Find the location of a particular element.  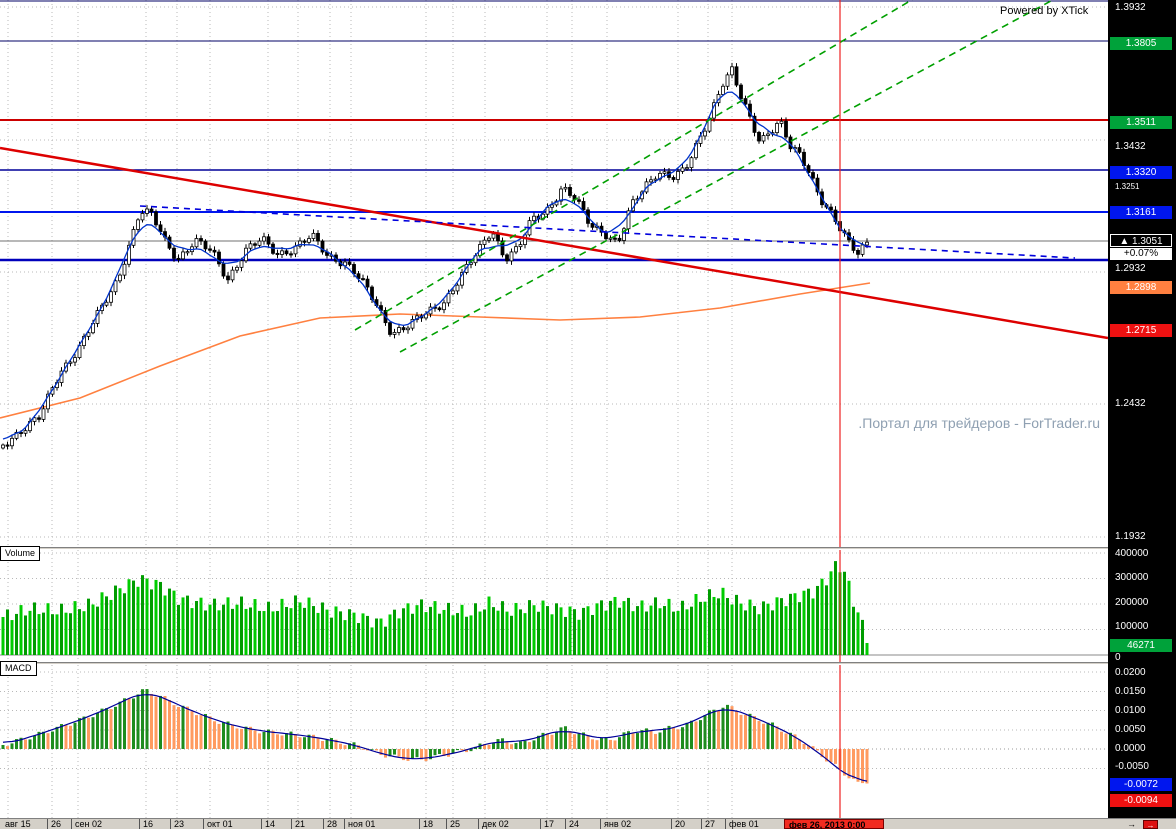

cursor-date-highlight: фев 26, 2013 0:00 is located at coordinates (834, 824).